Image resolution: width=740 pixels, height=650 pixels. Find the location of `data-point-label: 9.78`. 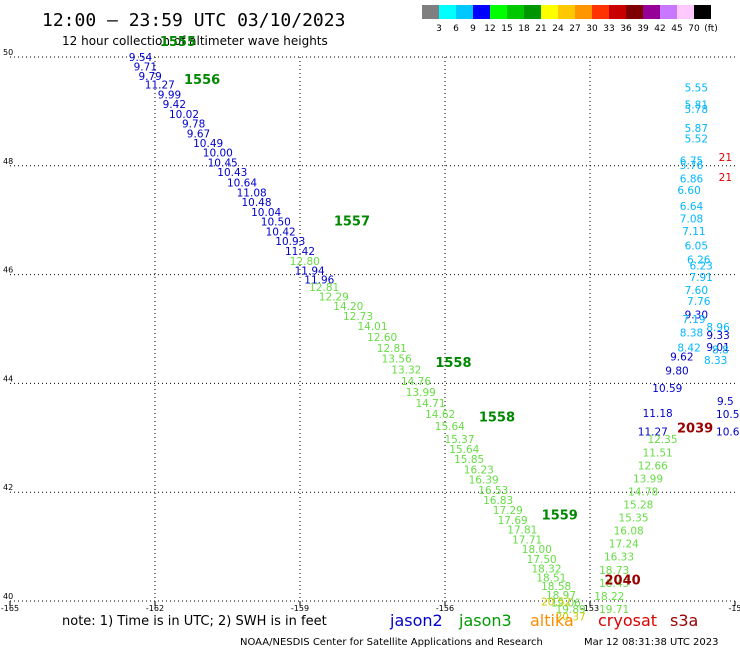

data-point-label: 9.78 is located at coordinates (193, 125).